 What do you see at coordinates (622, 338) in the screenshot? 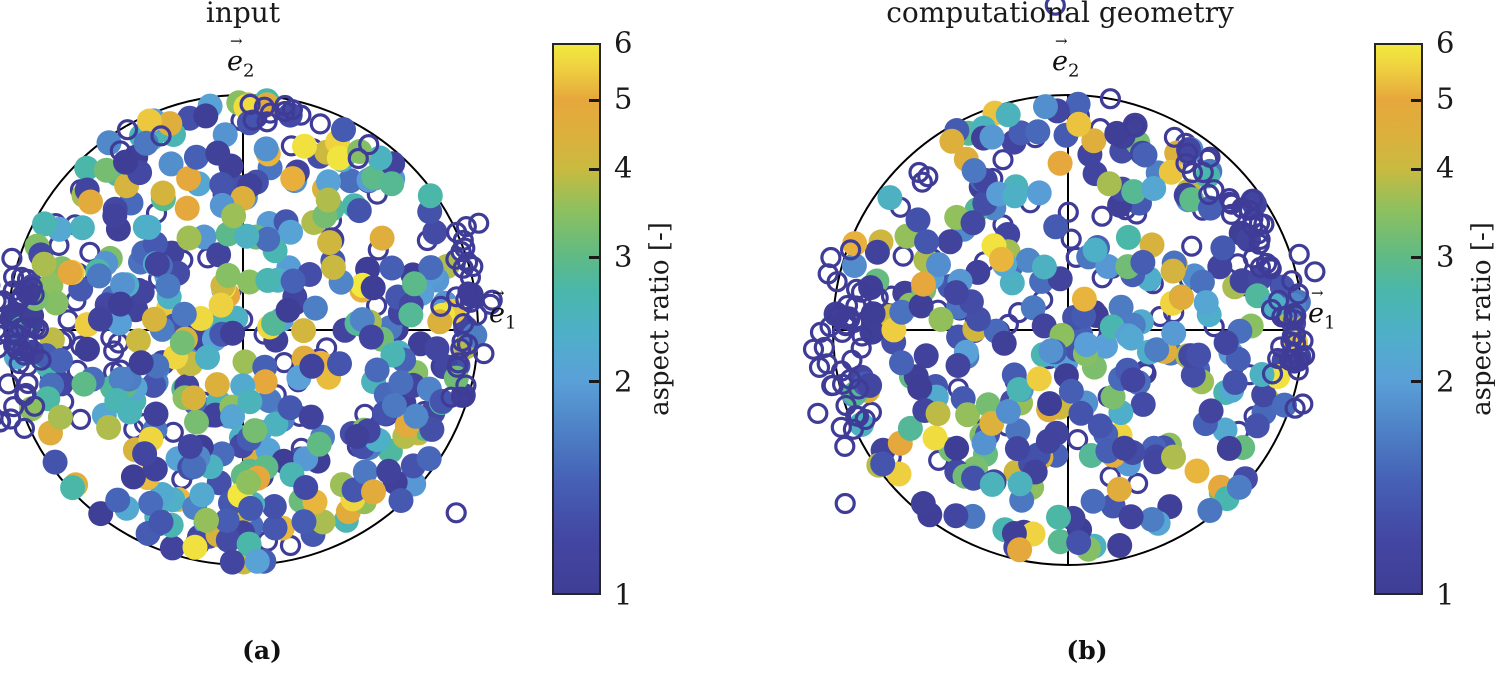
I see `colorbar-a: 1 2 3 4 5 6 aspect ratio [-]` at bounding box center [622, 338].